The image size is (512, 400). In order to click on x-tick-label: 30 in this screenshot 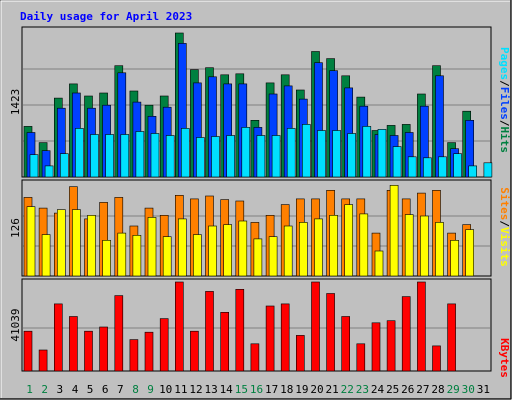, I will do `click(468, 389)`.